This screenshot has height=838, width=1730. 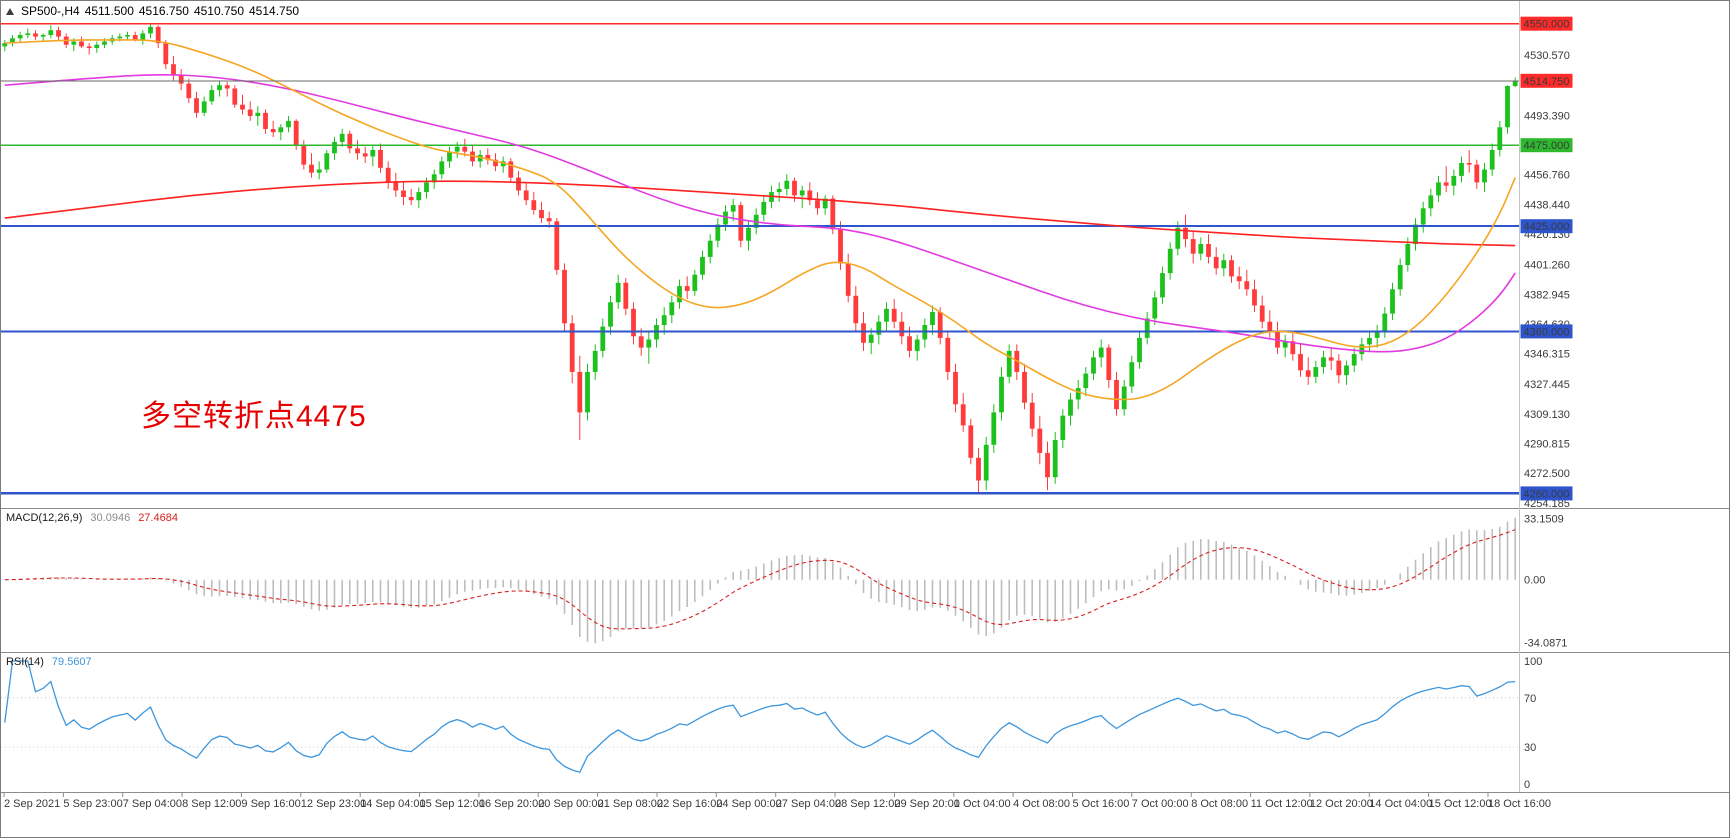 I want to click on date-label: 14 Oct 04:00, so click(x=1400, y=804).